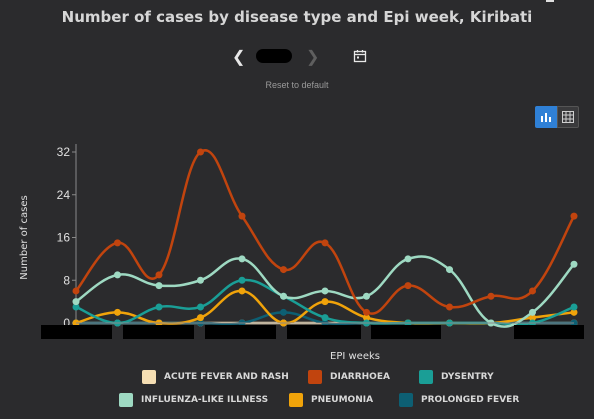 This screenshot has height=419, width=594. What do you see at coordinates (355, 356) in the screenshot?
I see `x-axis-label: EPI weeks` at bounding box center [355, 356].